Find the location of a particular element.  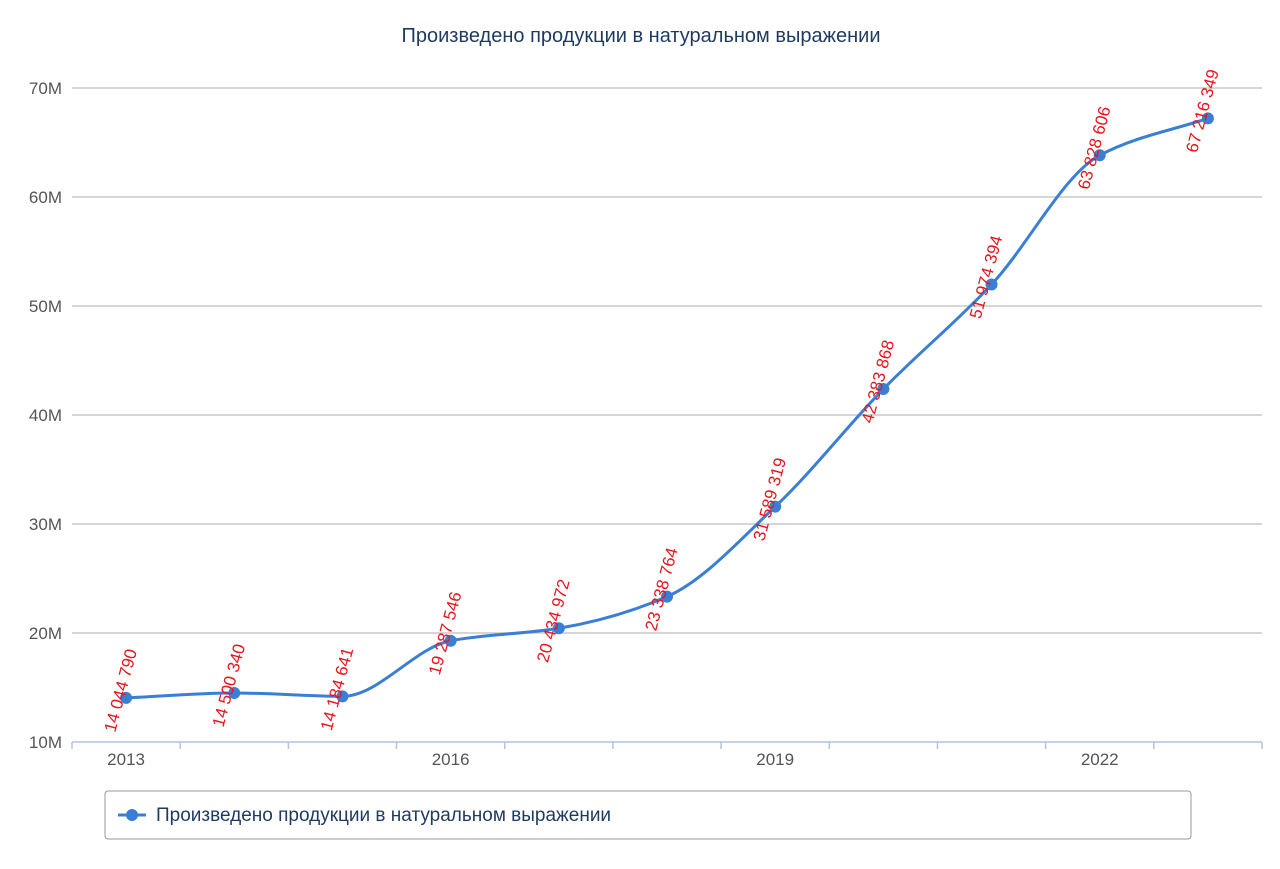

y-tick-label: 30M is located at coordinates (45, 524).